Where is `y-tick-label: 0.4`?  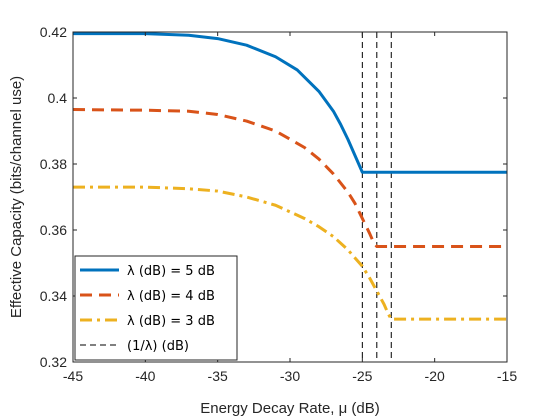 y-tick-label: 0.4 is located at coordinates (58, 98).